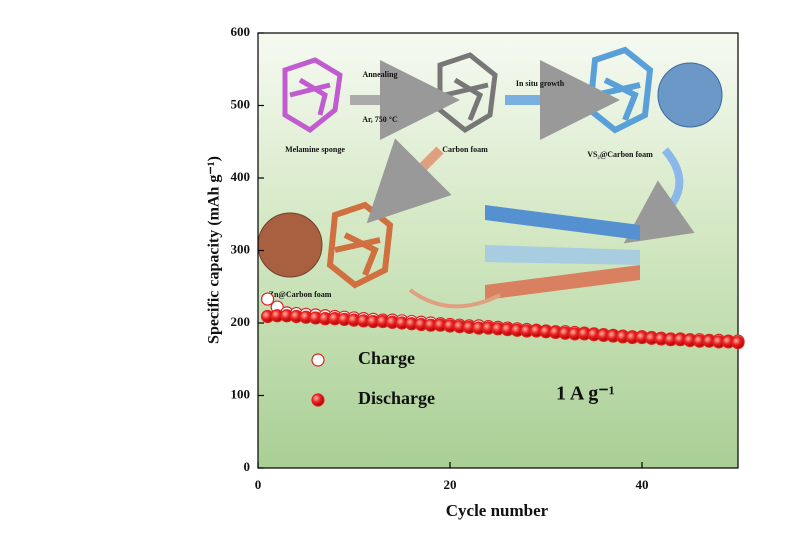 This screenshot has width=786, height=534. What do you see at coordinates (241, 176) in the screenshot?
I see `y-tick-label: 400` at bounding box center [241, 176].